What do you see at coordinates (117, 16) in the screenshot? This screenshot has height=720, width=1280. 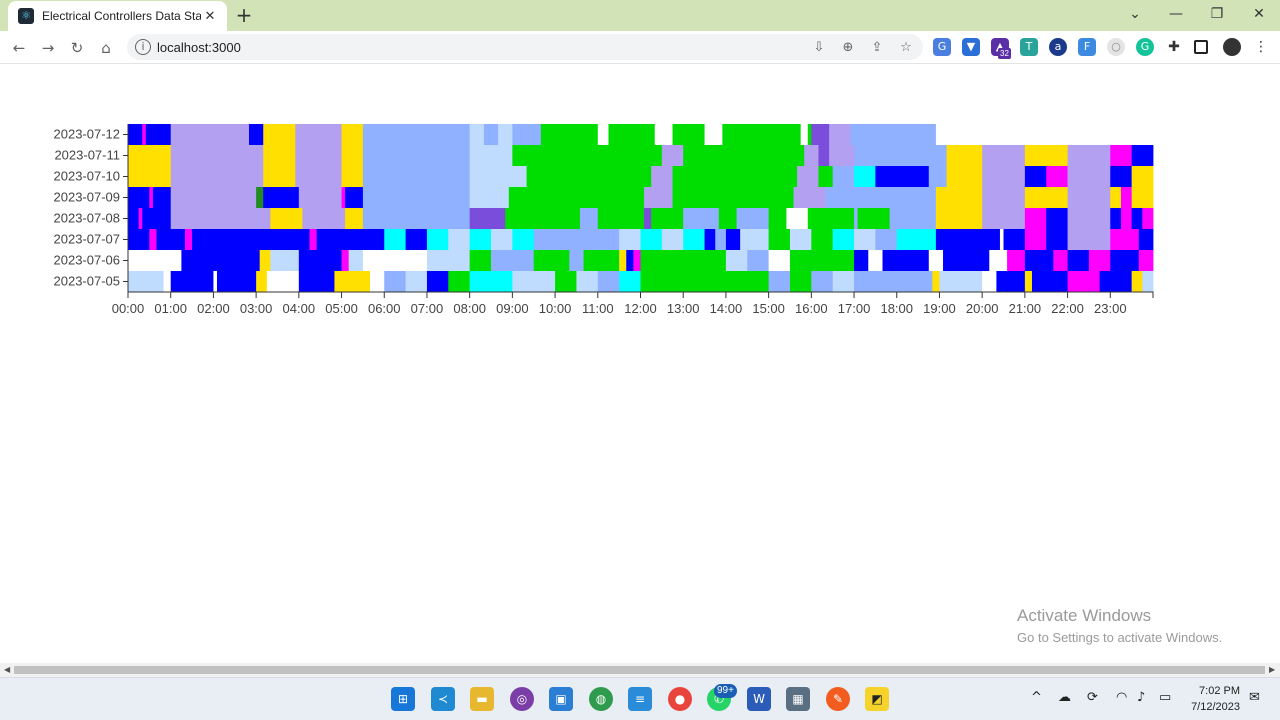 I see `browser-tab: ⚛ Electrical Controllers Data Stat ✕` at bounding box center [117, 16].